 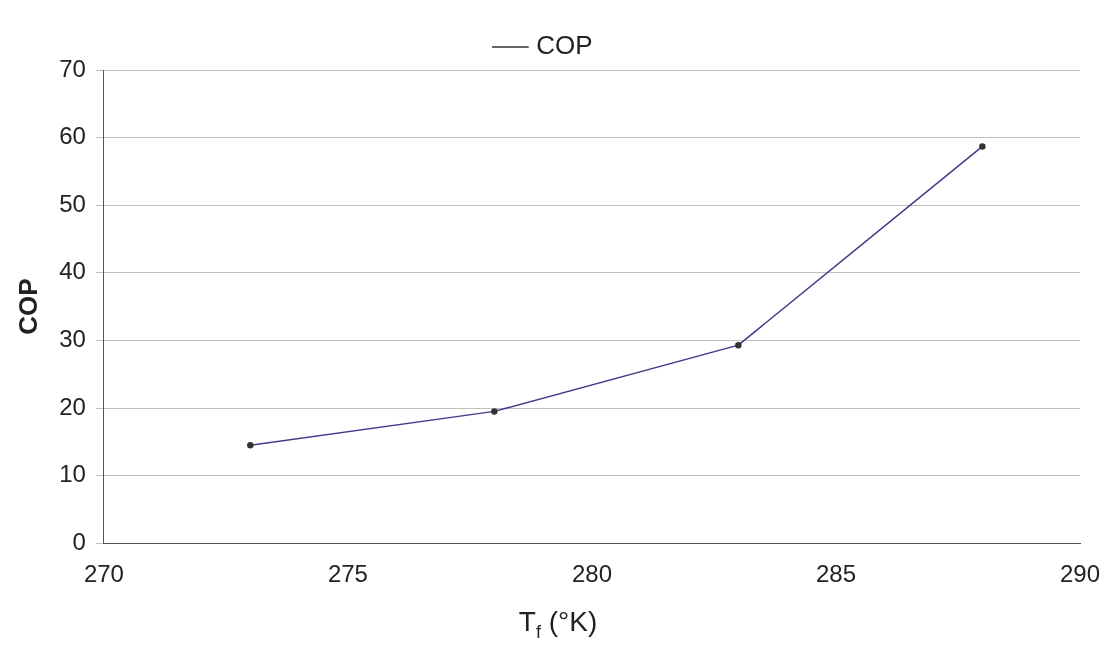 What do you see at coordinates (103, 574) in the screenshot?
I see `x-tick-label: 270` at bounding box center [103, 574].